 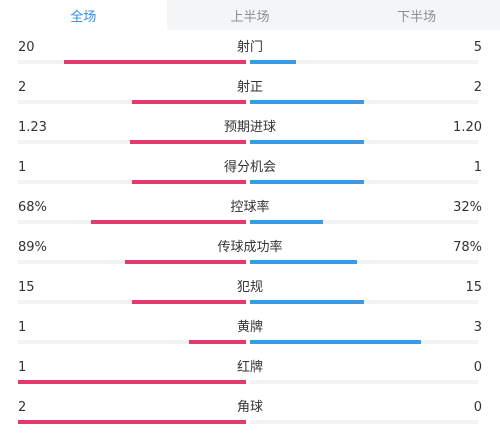 I want to click on home-value: 20, so click(x=26, y=47).